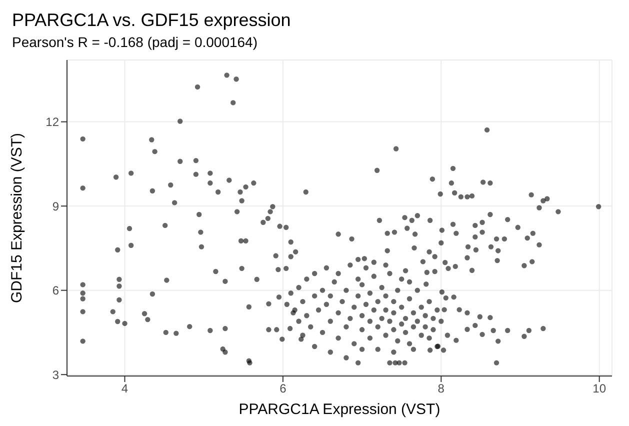 This screenshot has height=426, width=629. I want to click on y-axis-title: GDF15 Expression (VST), so click(17, 218).